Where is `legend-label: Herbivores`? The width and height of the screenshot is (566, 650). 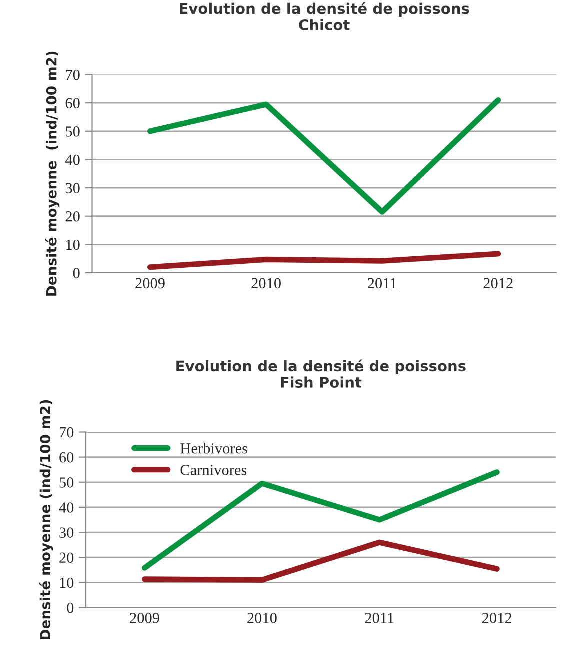 legend-label: Herbivores is located at coordinates (214, 448).